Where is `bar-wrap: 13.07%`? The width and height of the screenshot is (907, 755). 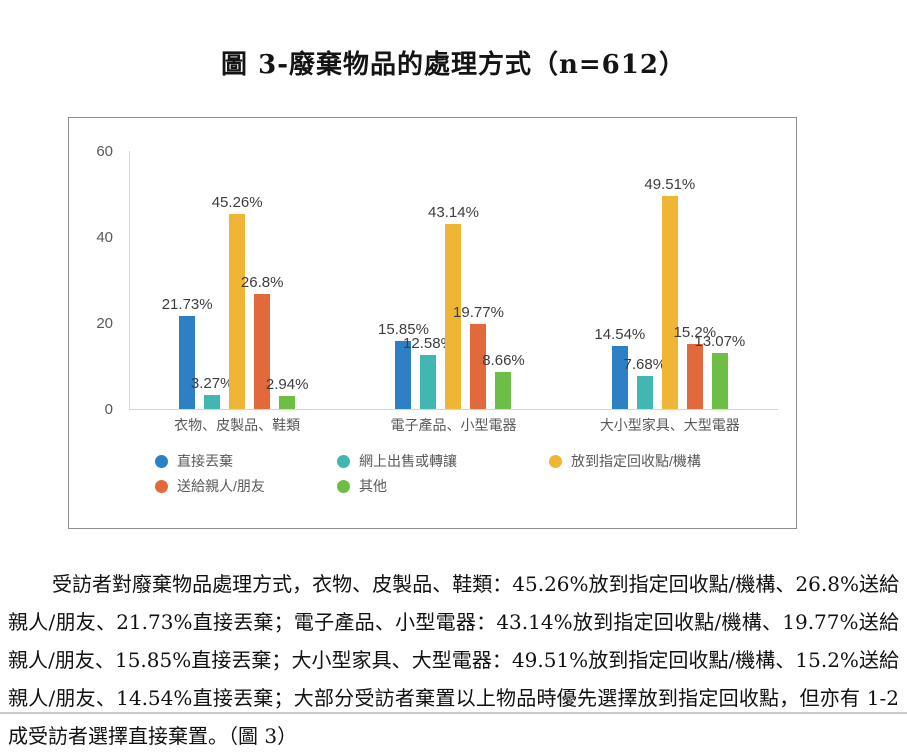 bar-wrap: 13.07% is located at coordinates (719, 371).